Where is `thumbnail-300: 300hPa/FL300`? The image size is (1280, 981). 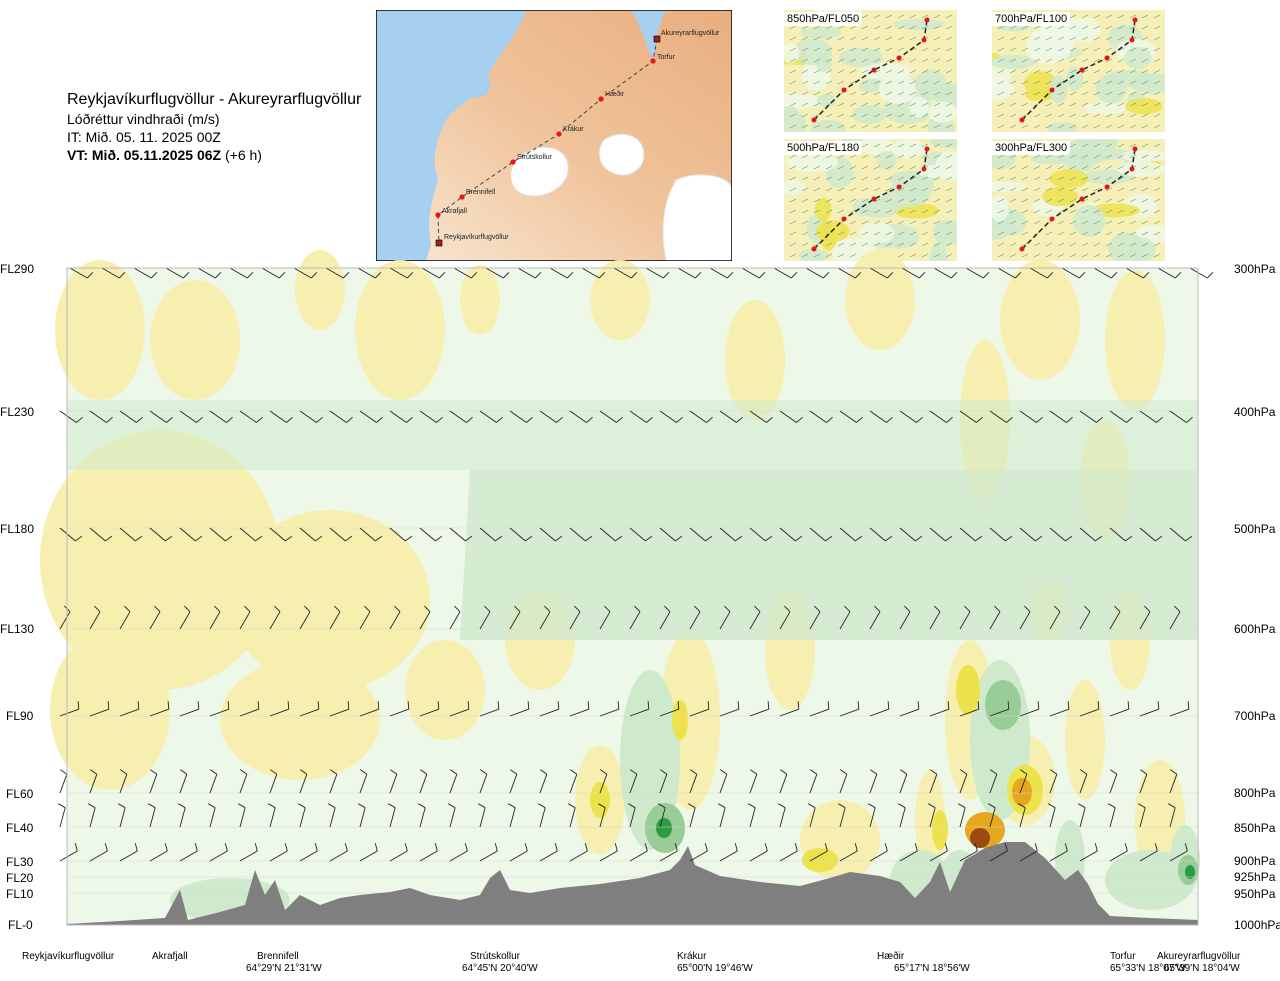
thumbnail-300: 300hPa/FL300 is located at coordinates (1070, 194).